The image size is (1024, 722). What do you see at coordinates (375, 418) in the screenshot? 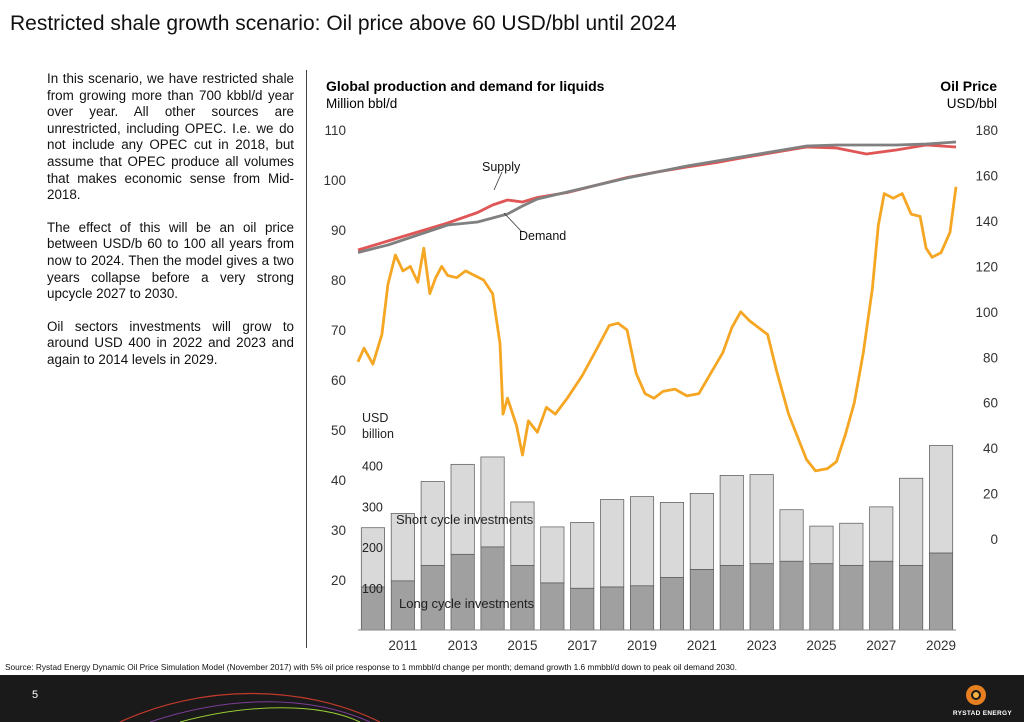
I see `bar-axis-label-line1: USD` at bounding box center [375, 418].